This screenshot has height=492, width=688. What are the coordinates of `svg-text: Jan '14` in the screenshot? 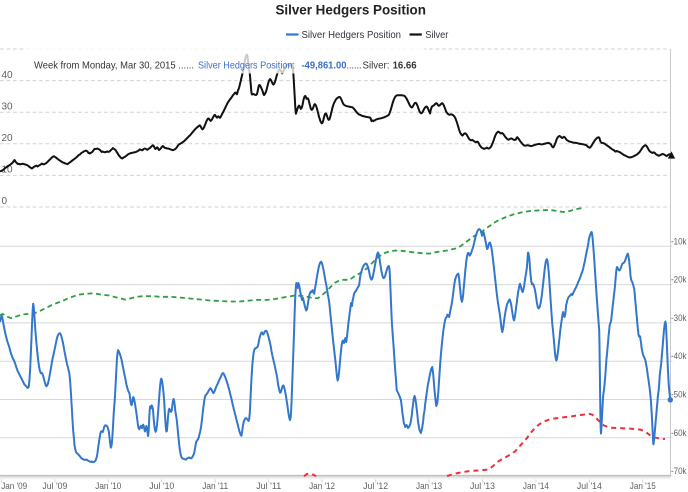 It's located at (536, 486).